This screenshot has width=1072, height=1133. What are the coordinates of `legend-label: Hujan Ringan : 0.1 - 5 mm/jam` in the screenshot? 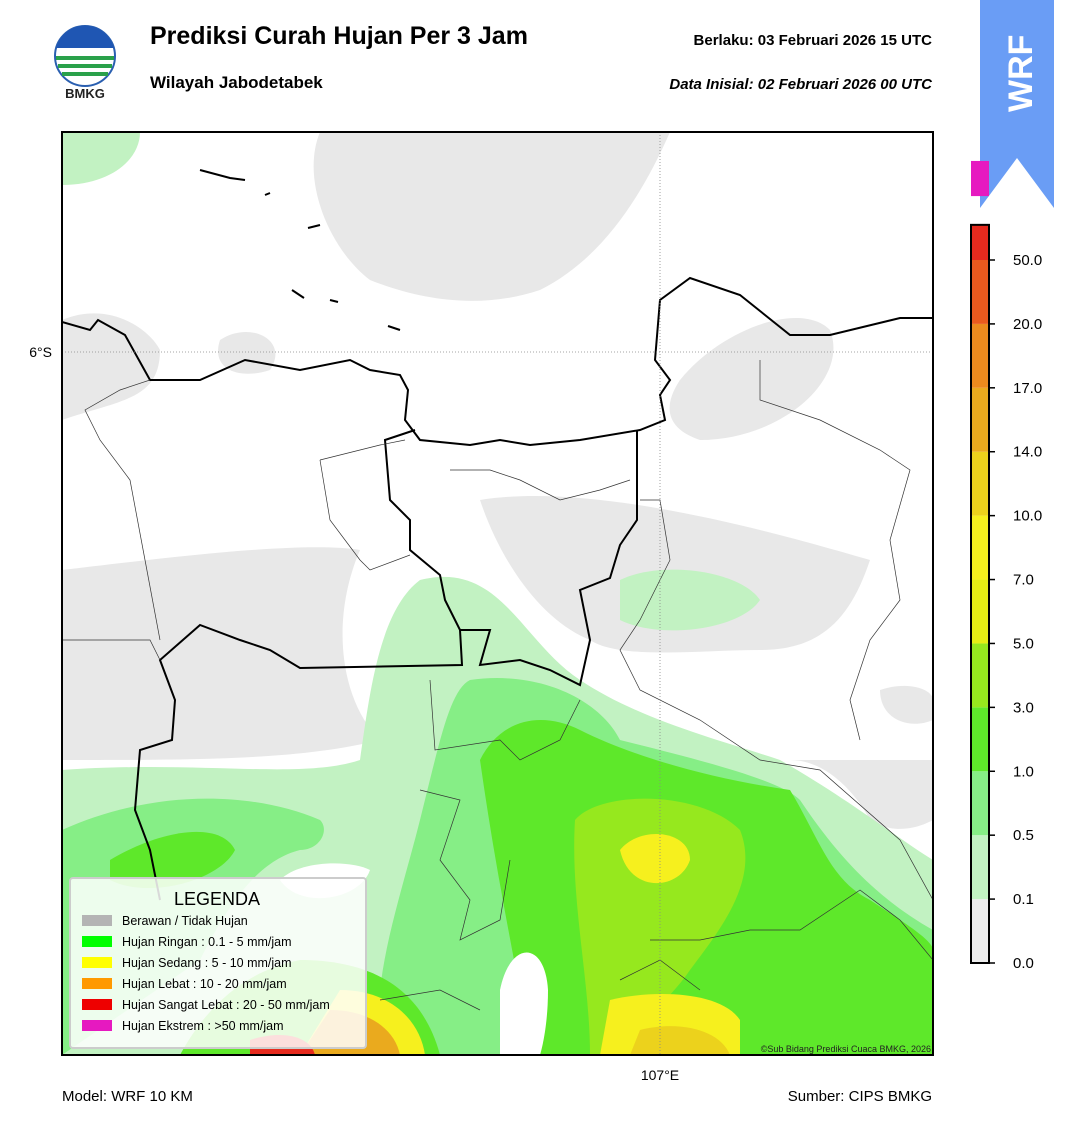 It's located at (207, 942).